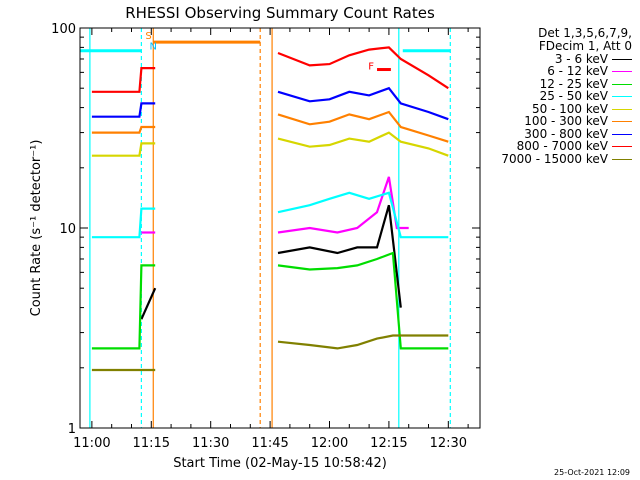 This screenshot has height=480, width=640. I want to click on legend-label: 800 - 7000 keV, so click(562, 146).